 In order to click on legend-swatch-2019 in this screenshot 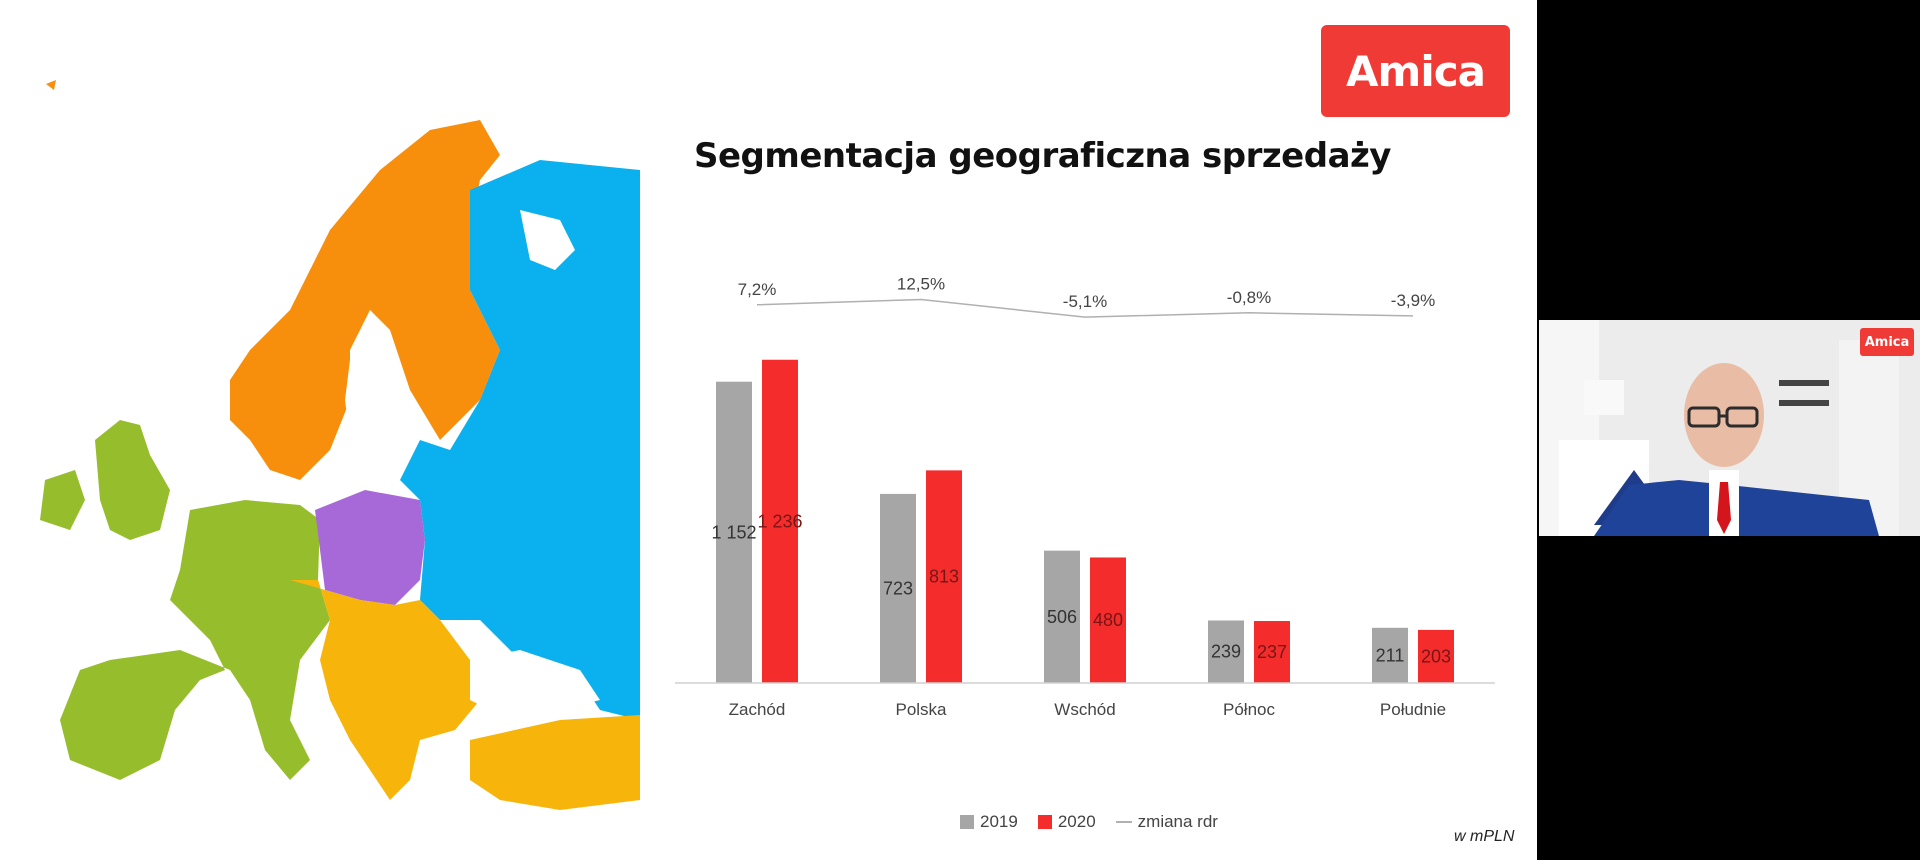, I will do `click(967, 822)`.